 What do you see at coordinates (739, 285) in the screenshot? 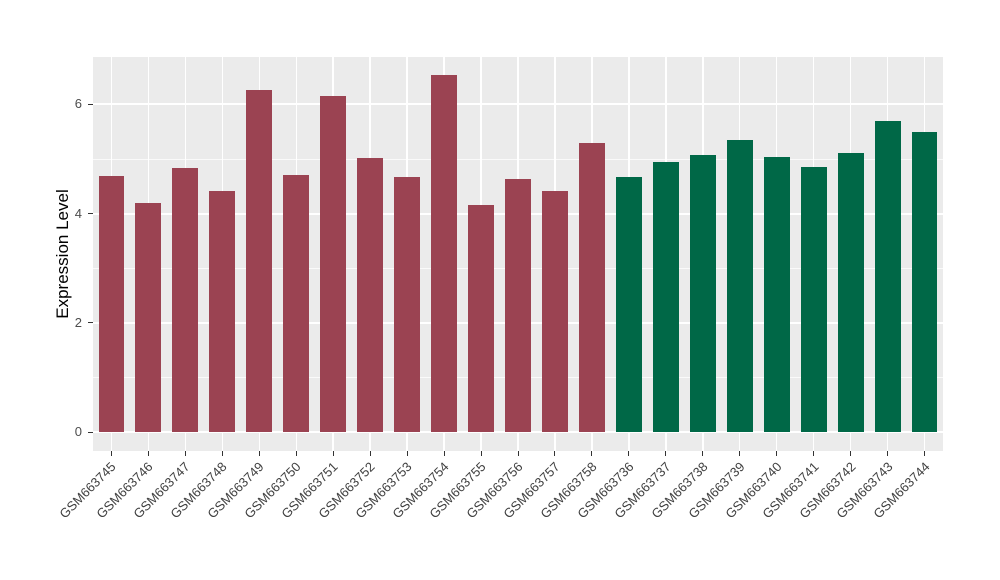
I see `bar-GSM663739` at bounding box center [739, 285].